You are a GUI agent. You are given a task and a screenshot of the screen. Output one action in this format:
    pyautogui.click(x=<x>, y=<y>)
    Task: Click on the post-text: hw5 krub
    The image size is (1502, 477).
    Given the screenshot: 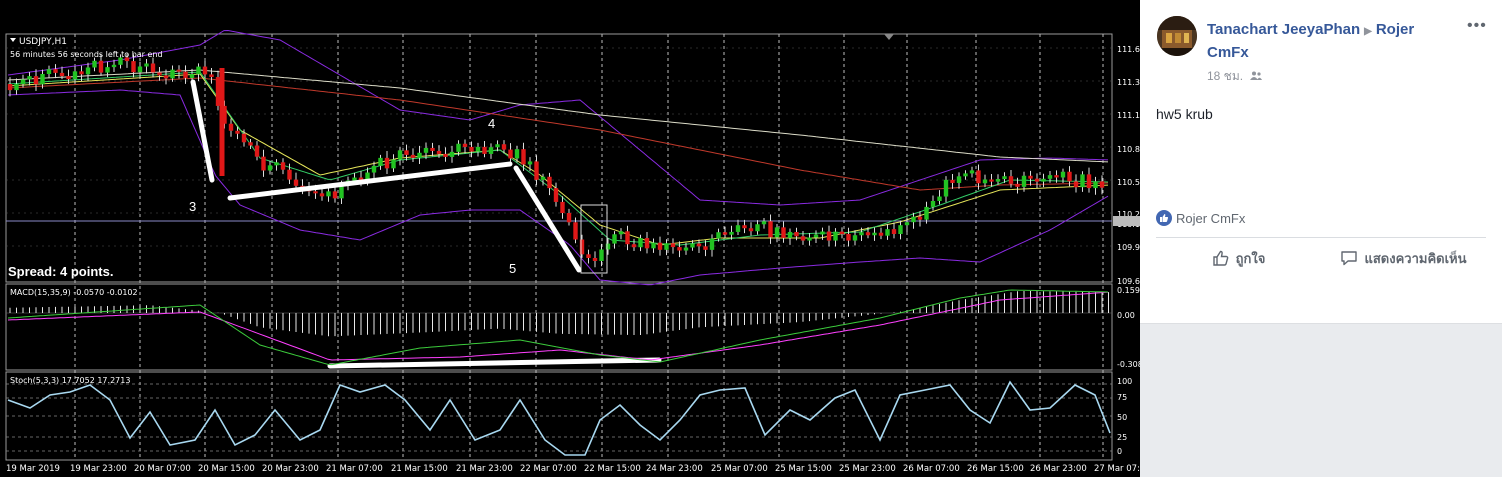 What is the action you would take?
    pyautogui.click(x=1184, y=114)
    